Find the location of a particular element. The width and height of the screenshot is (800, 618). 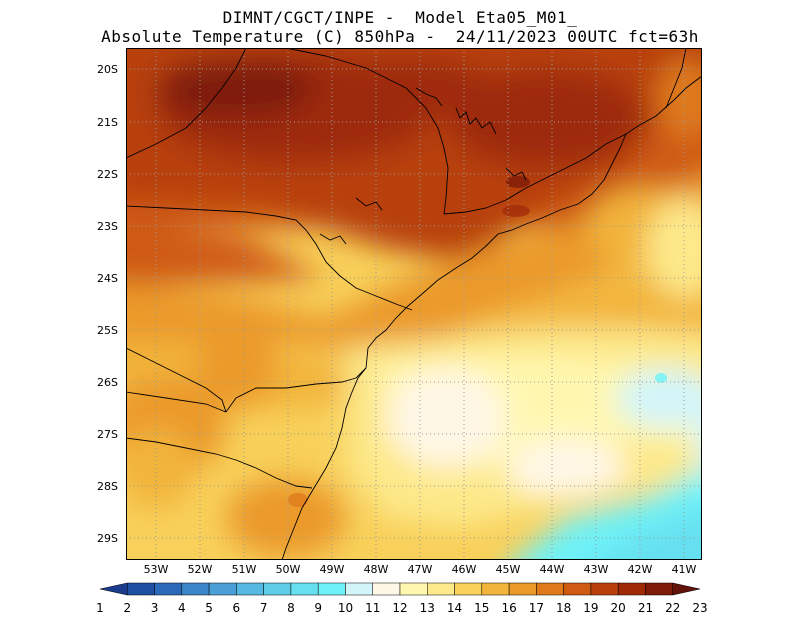

colorbar-label: 23 is located at coordinates (699, 608).